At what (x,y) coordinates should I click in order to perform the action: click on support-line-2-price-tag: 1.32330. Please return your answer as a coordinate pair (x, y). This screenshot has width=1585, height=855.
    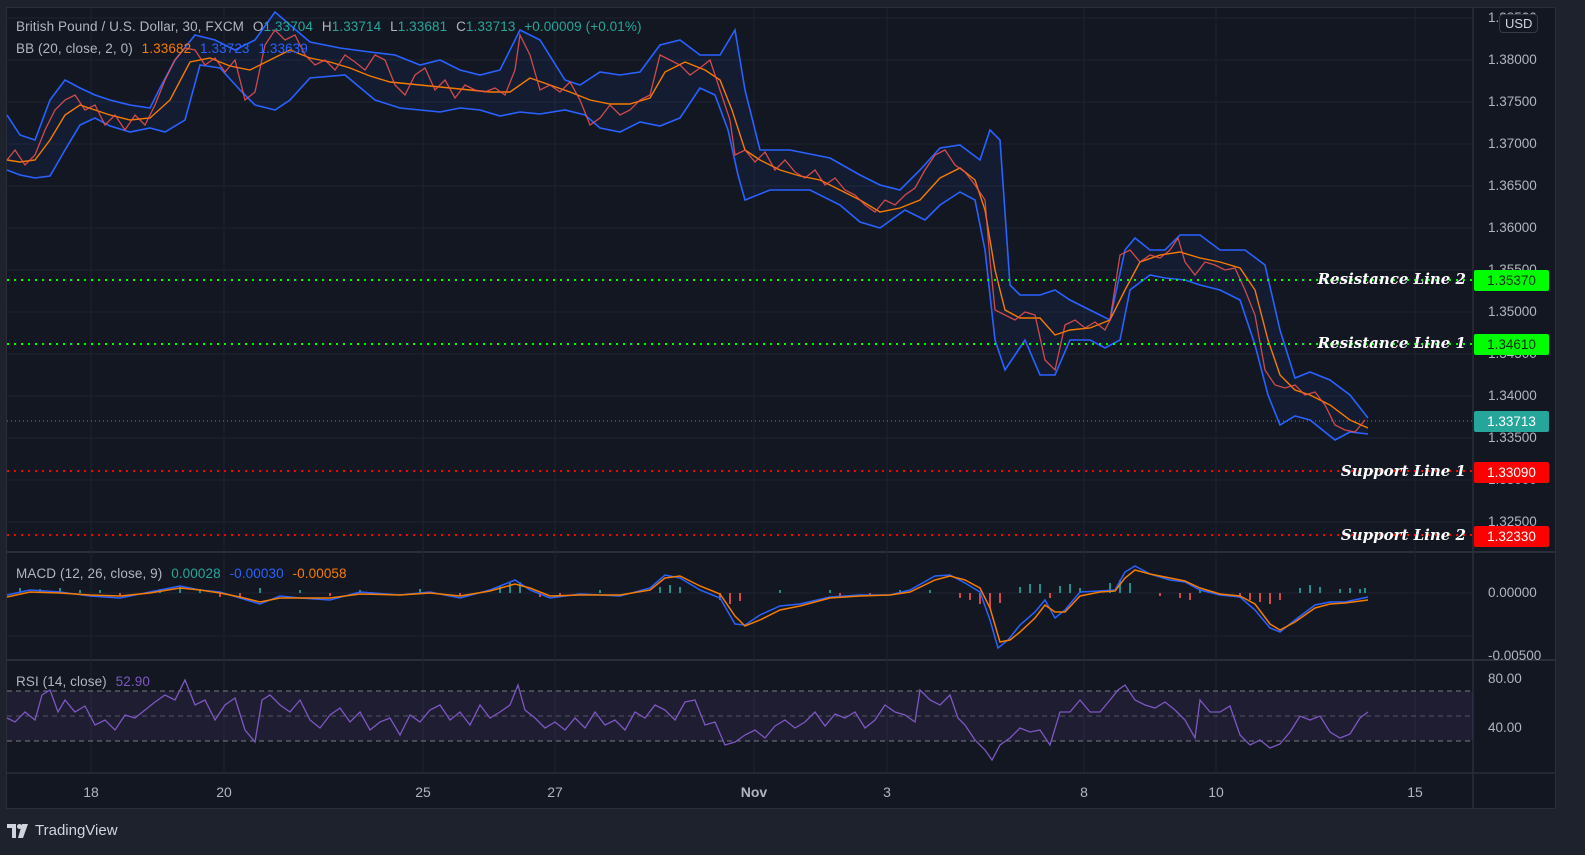
    Looking at the image, I should click on (1511, 536).